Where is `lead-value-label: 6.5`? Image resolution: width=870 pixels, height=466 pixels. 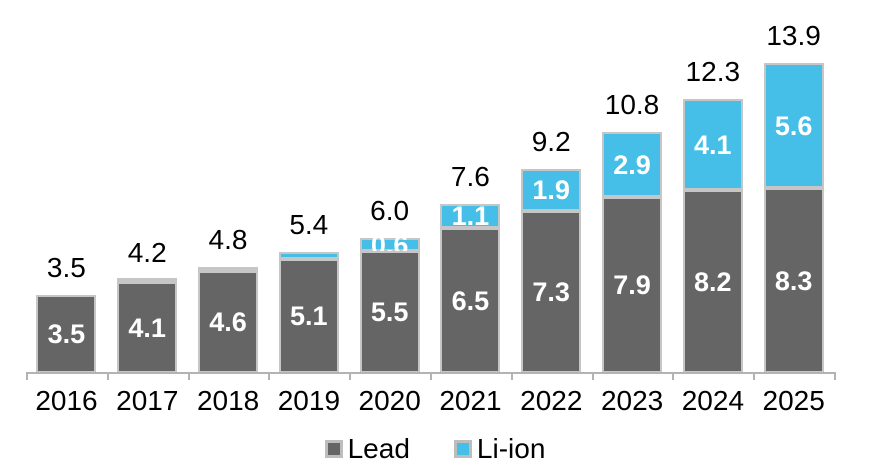 lead-value-label: 6.5 is located at coordinates (470, 300).